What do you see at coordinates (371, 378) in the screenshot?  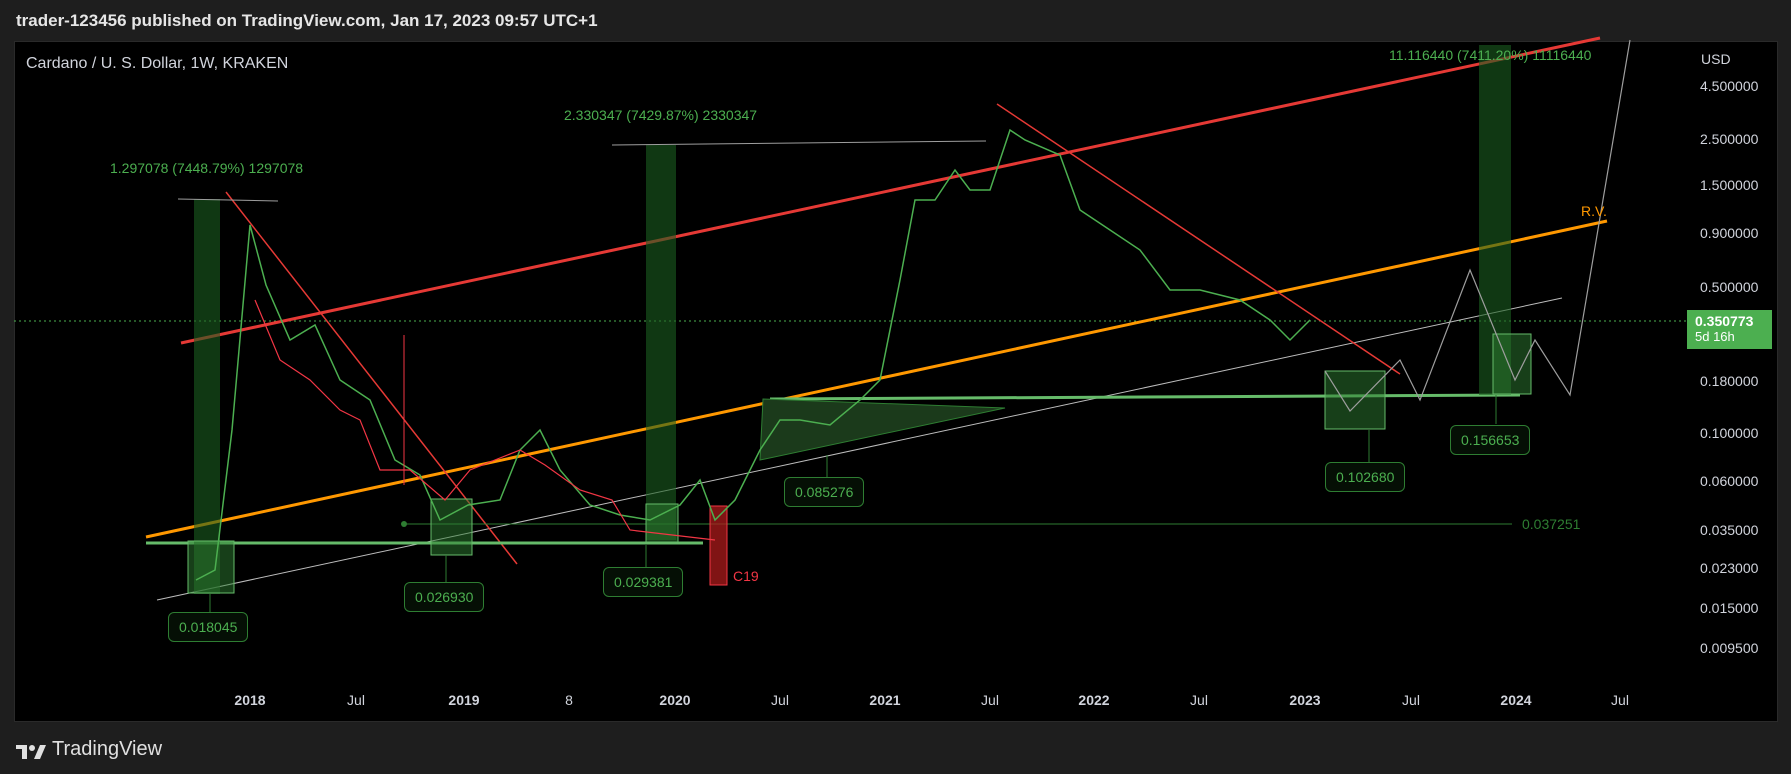 I see `downtrend-line-2018` at bounding box center [371, 378].